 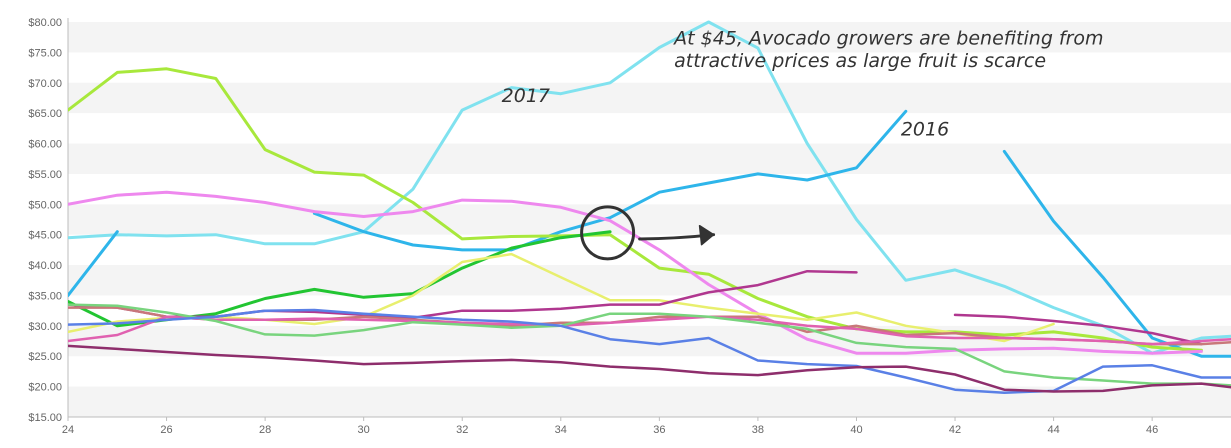 What do you see at coordinates (45, 266) in the screenshot?
I see `y-tick-label: $40.00` at bounding box center [45, 266].